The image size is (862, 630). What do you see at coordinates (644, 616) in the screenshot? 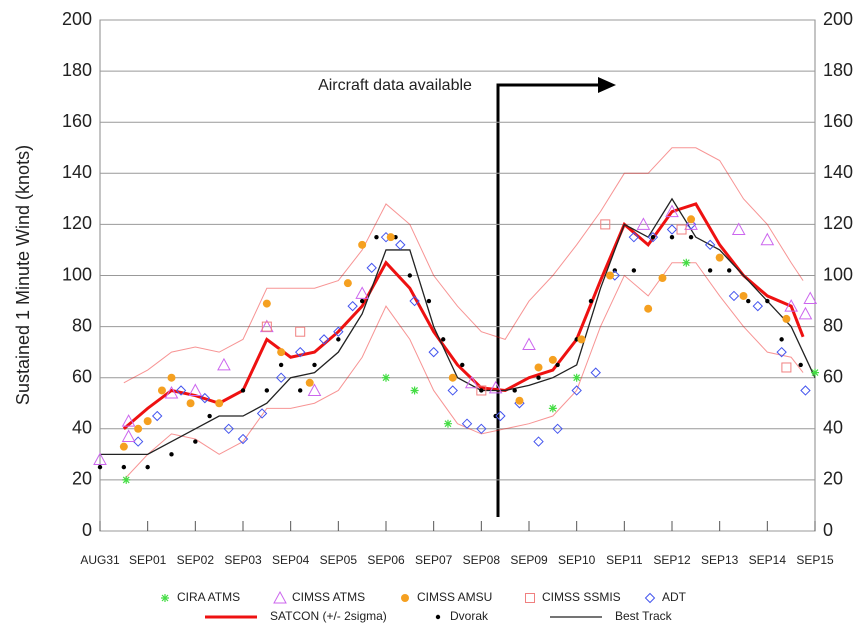
I see `legend-label: Best Track` at bounding box center [644, 616].